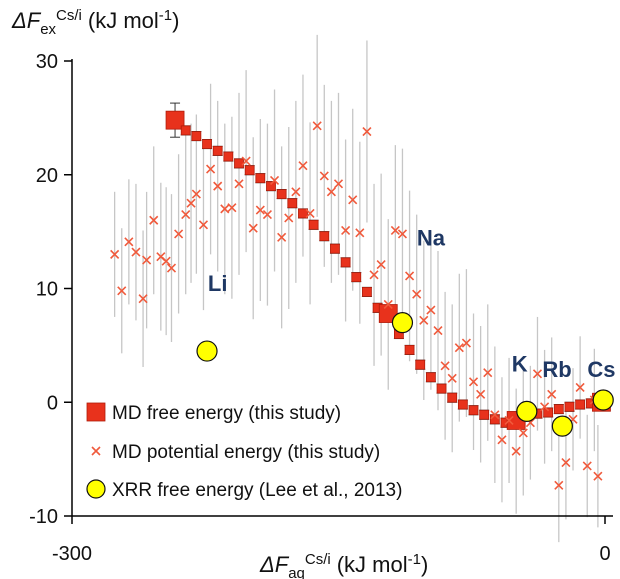  I want to click on x-axis-title-unit: (kJ mol, so click(372, 564).